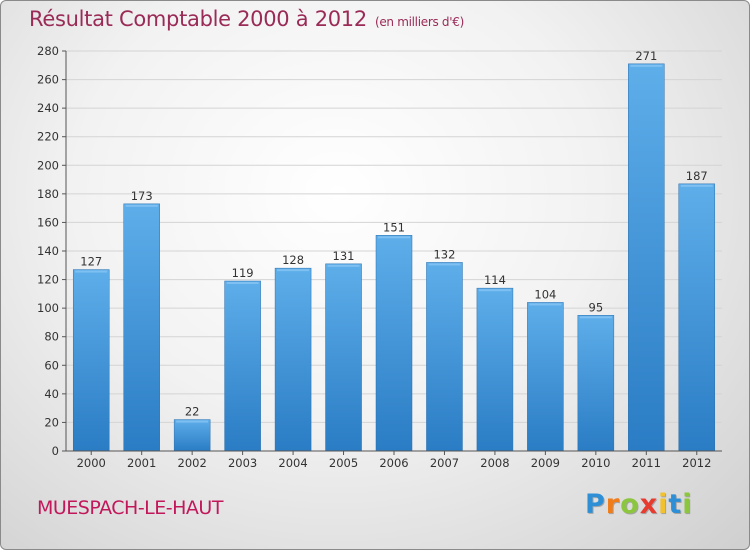 The height and width of the screenshot is (550, 750). Describe the element at coordinates (545, 377) in the screenshot. I see `bar-2009` at that location.